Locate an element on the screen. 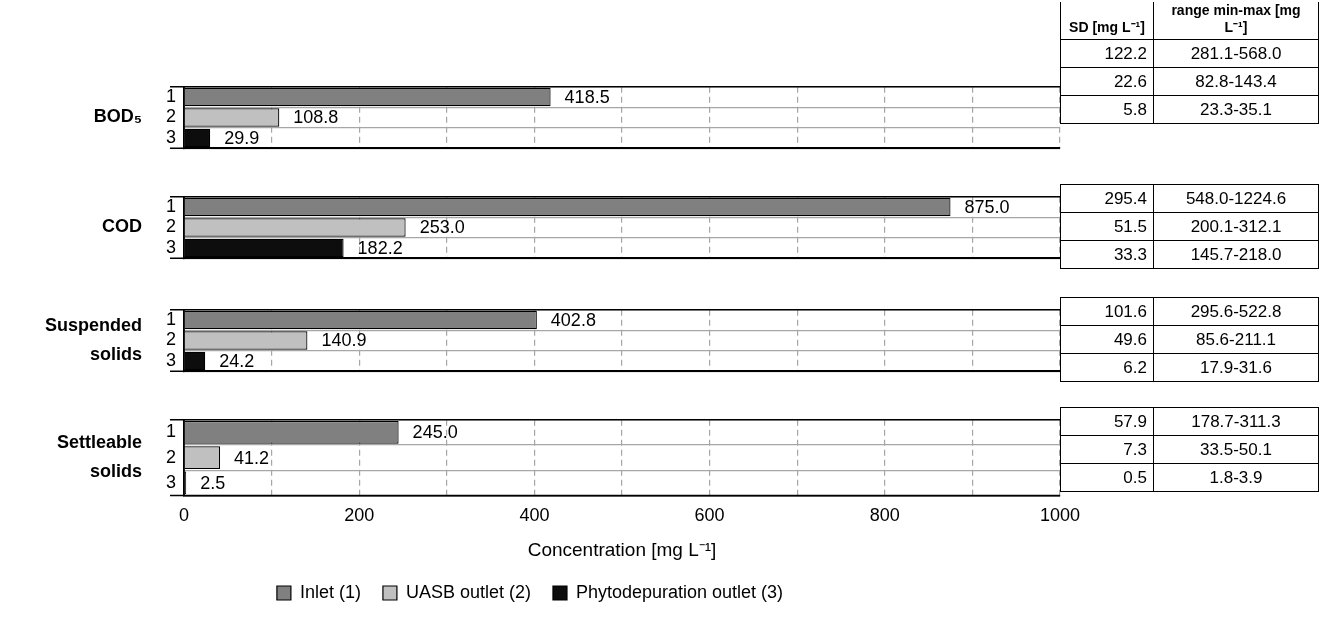  text: 51.5 is located at coordinates (1130, 226).